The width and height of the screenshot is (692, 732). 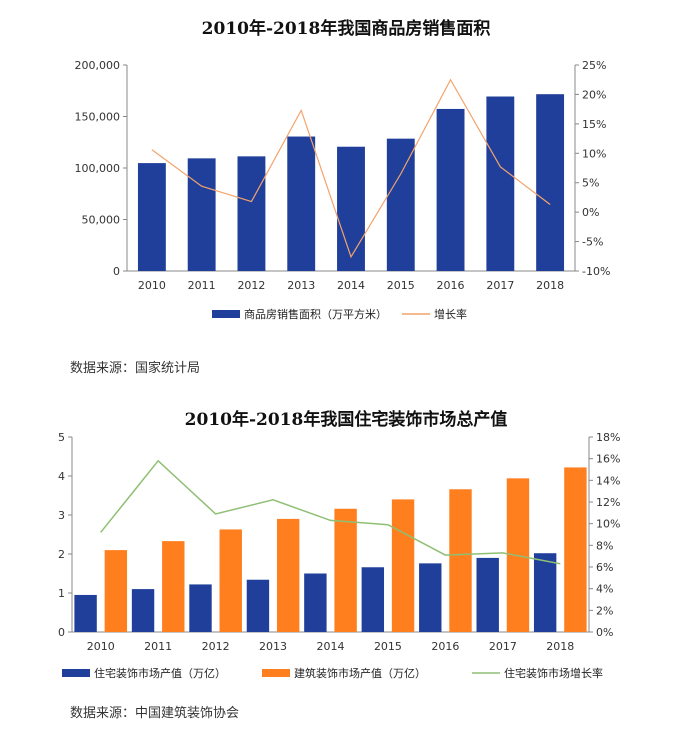 What do you see at coordinates (61, 476) in the screenshot?
I see `left-tick-label: 4` at bounding box center [61, 476].